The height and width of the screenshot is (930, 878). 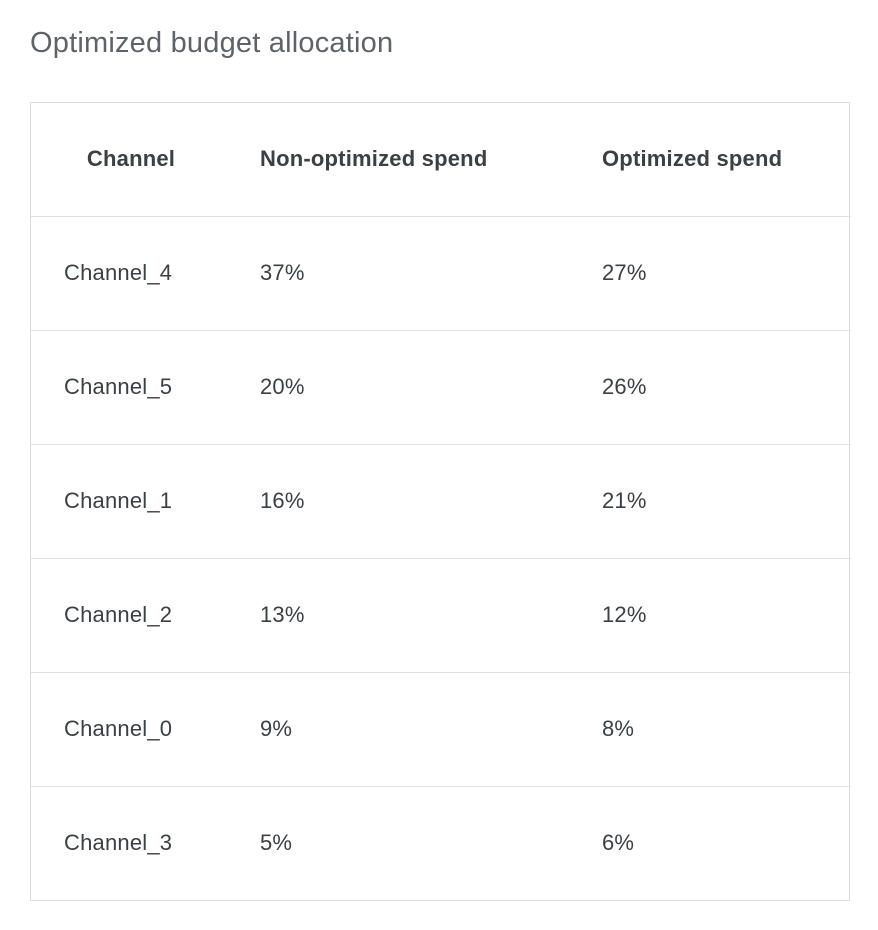 What do you see at coordinates (131, 729) in the screenshot?
I see `cell-channel: Channel_0` at bounding box center [131, 729].